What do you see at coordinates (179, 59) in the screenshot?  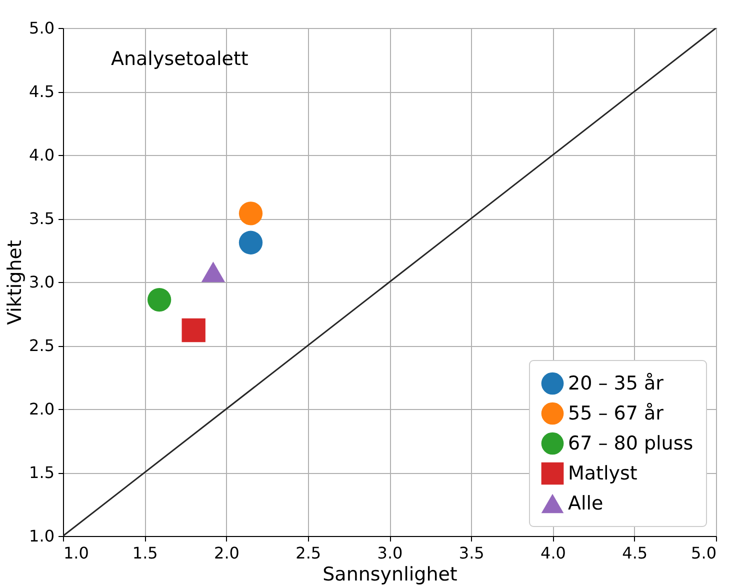 I see `annotation: Analysetoalett` at bounding box center [179, 59].